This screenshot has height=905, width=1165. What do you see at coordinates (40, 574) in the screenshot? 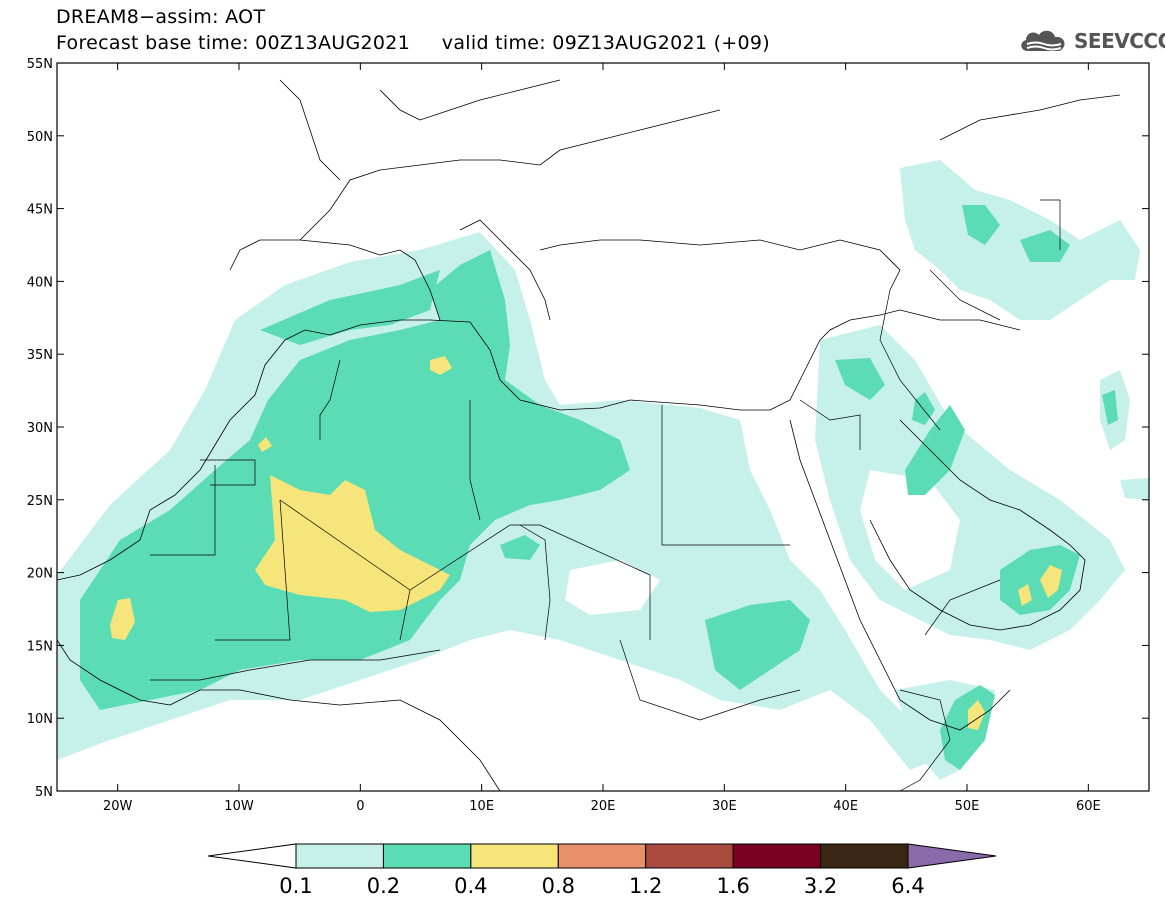
I see `lat-tick-label: 20N` at bounding box center [40, 574].